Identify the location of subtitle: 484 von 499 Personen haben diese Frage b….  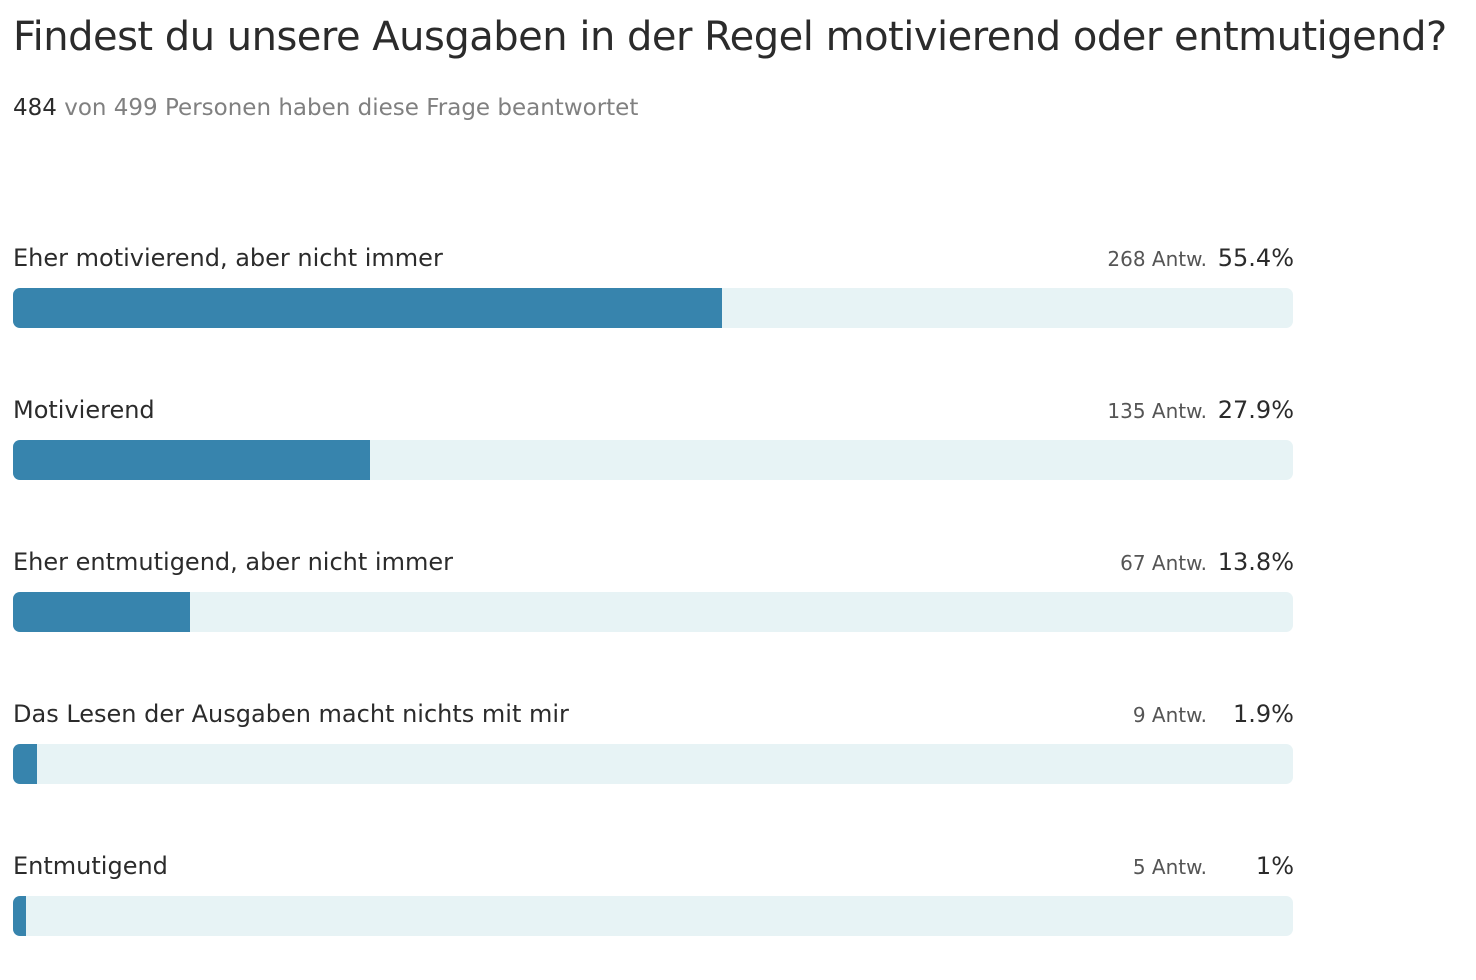
(325, 108).